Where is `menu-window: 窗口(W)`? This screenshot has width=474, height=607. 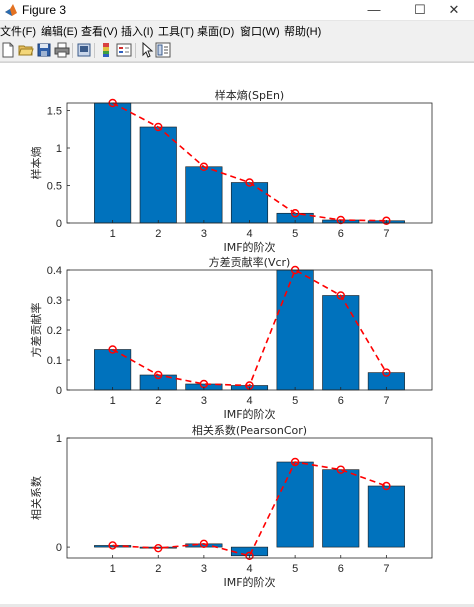
menu-window: 窗口(W) is located at coordinates (260, 32).